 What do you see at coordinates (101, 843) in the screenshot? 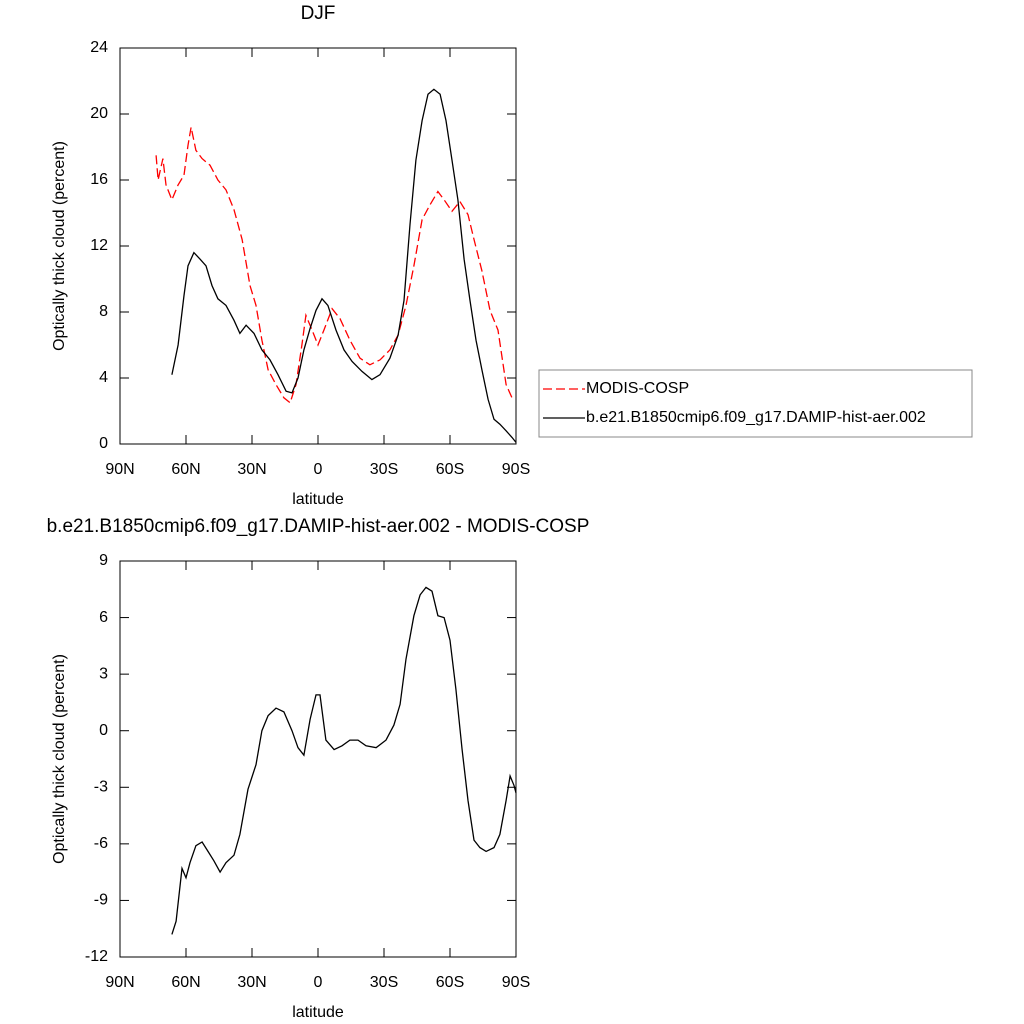
I see `y-tick-label: -6` at bounding box center [101, 843].